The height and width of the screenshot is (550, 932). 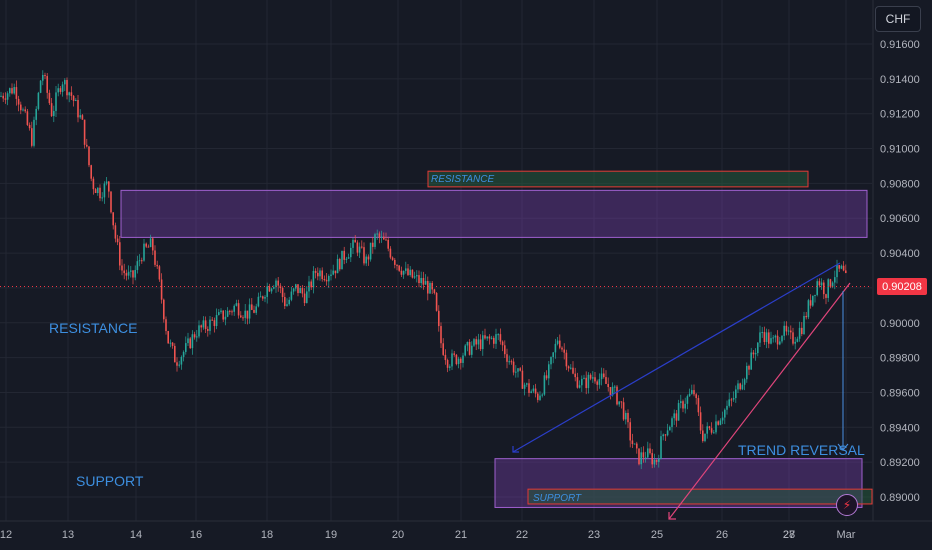 I want to click on y-tick-label: 0.89400, so click(x=900, y=428).